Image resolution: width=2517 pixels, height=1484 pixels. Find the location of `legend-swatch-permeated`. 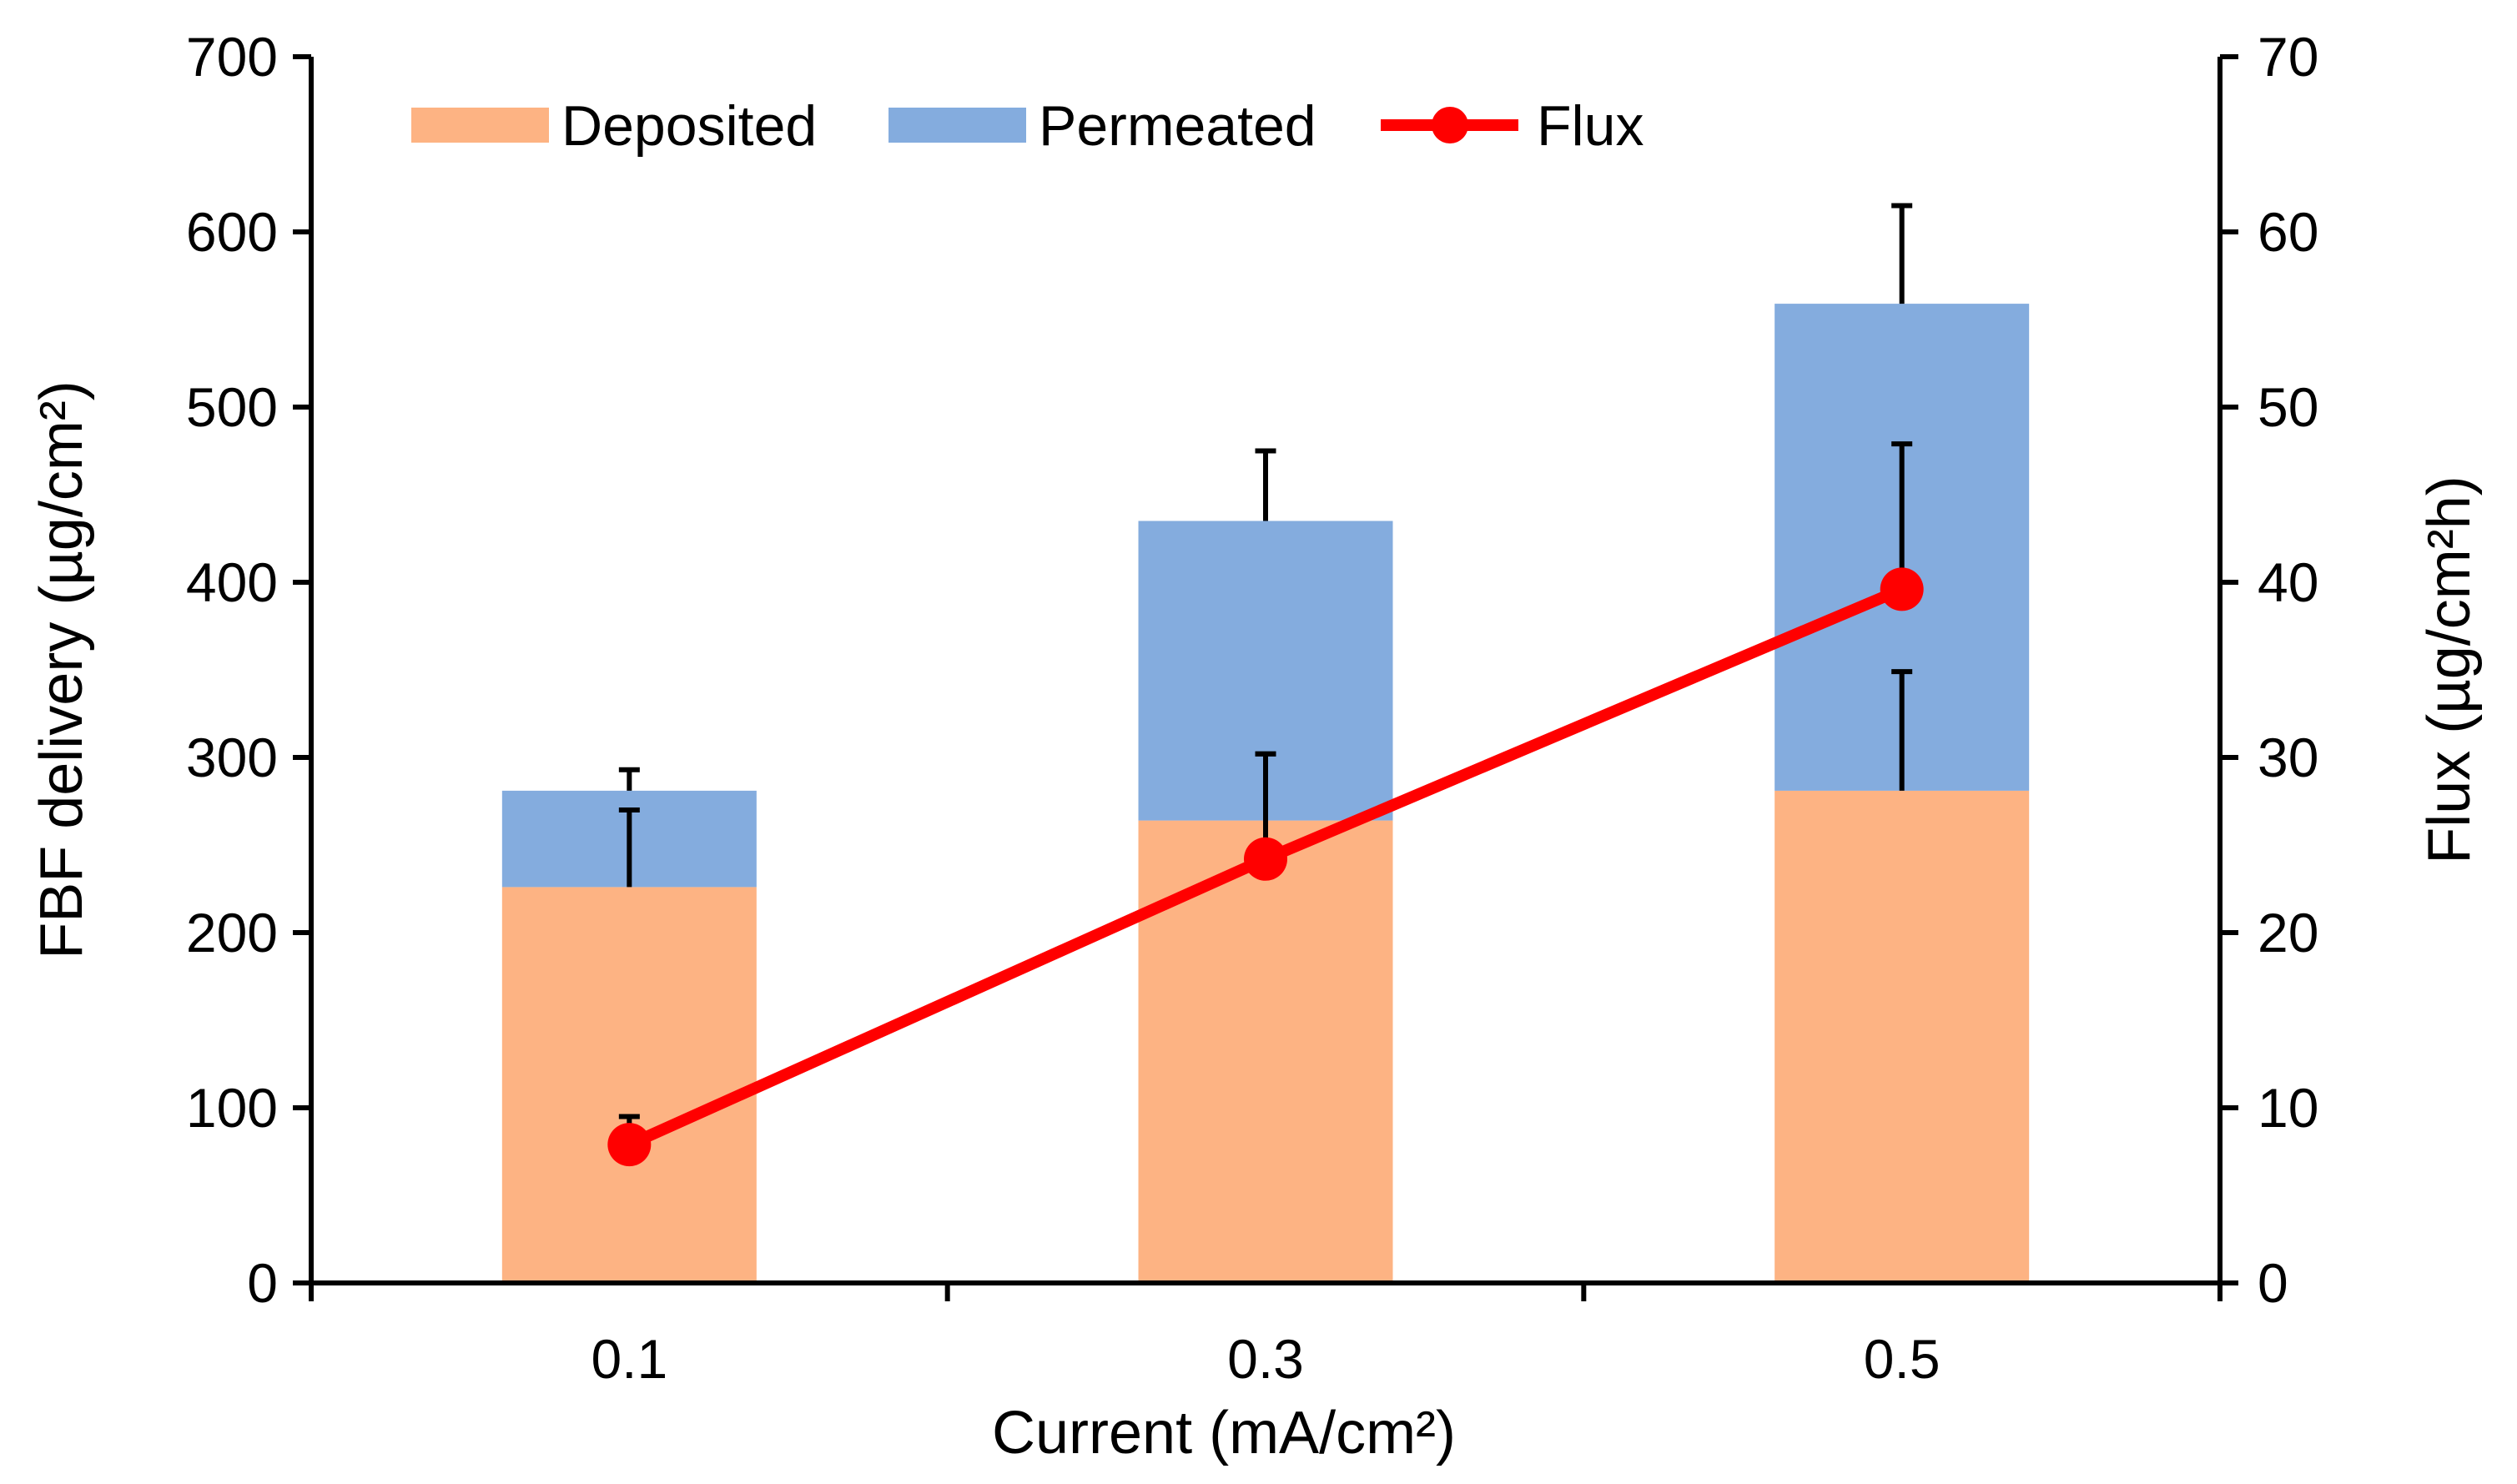

legend-swatch-permeated is located at coordinates (957, 126).